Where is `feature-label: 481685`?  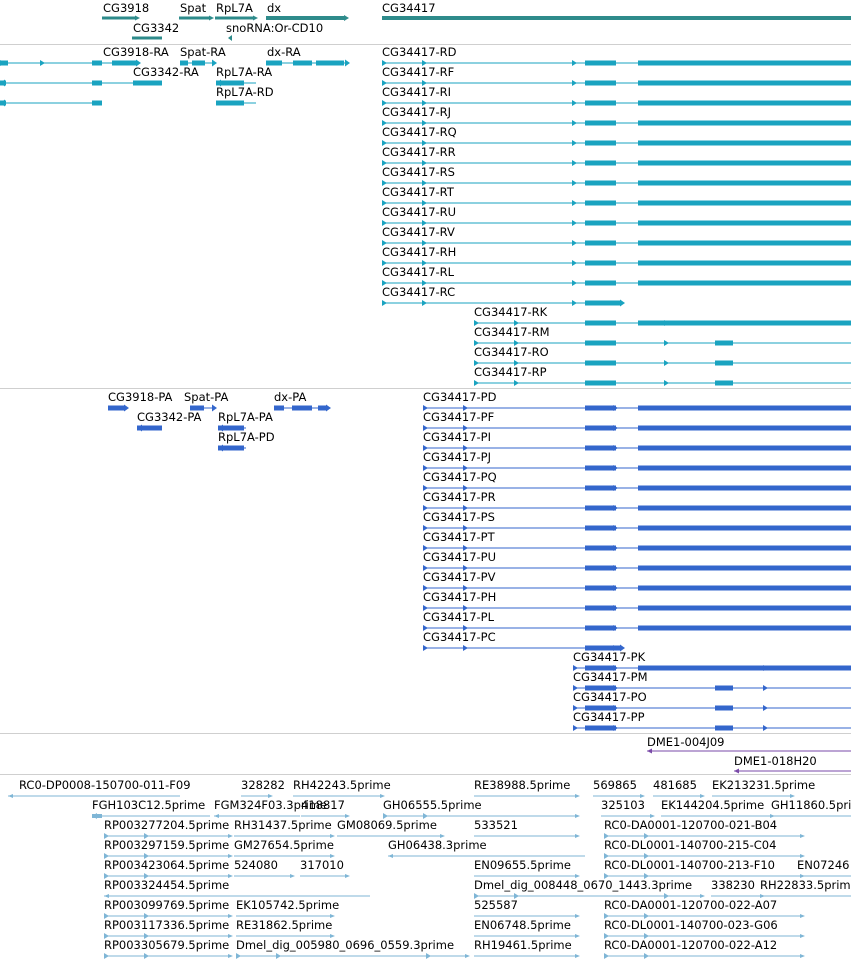
feature-label: 481685 is located at coordinates (675, 785).